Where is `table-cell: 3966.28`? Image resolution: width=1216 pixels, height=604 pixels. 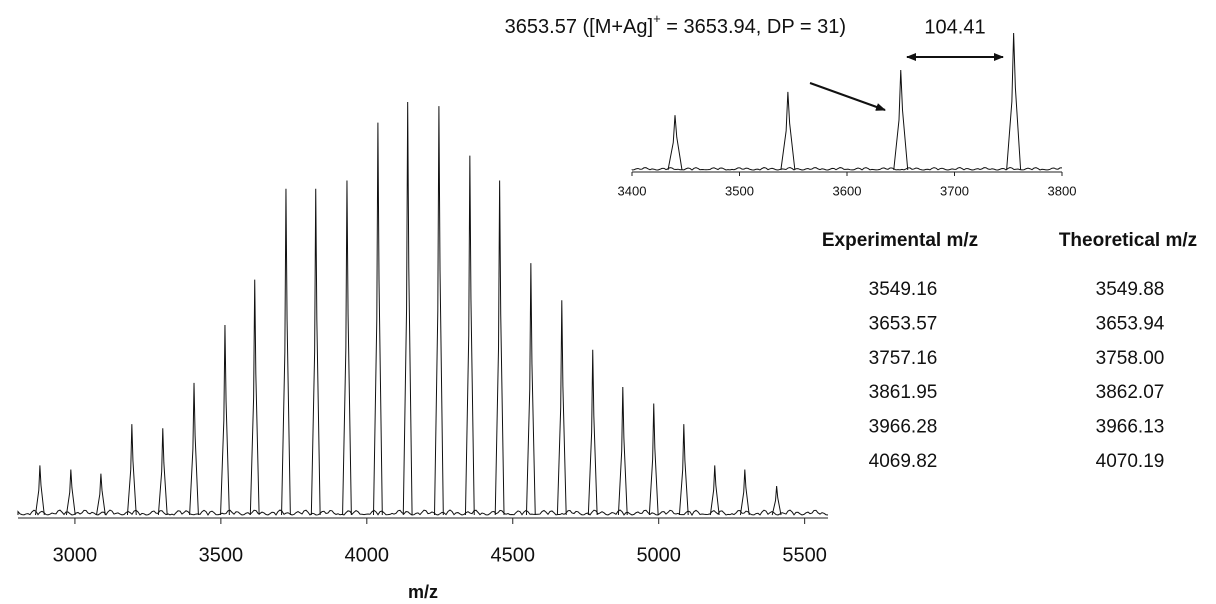
table-cell: 3966.28 is located at coordinates (903, 427).